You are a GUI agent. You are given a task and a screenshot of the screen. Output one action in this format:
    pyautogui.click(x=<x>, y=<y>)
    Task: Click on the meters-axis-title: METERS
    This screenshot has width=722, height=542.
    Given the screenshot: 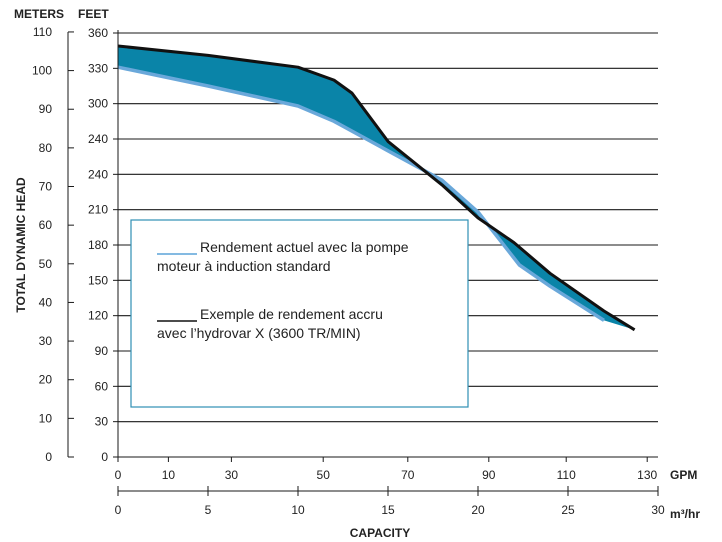 What is the action you would take?
    pyautogui.click(x=39, y=14)
    